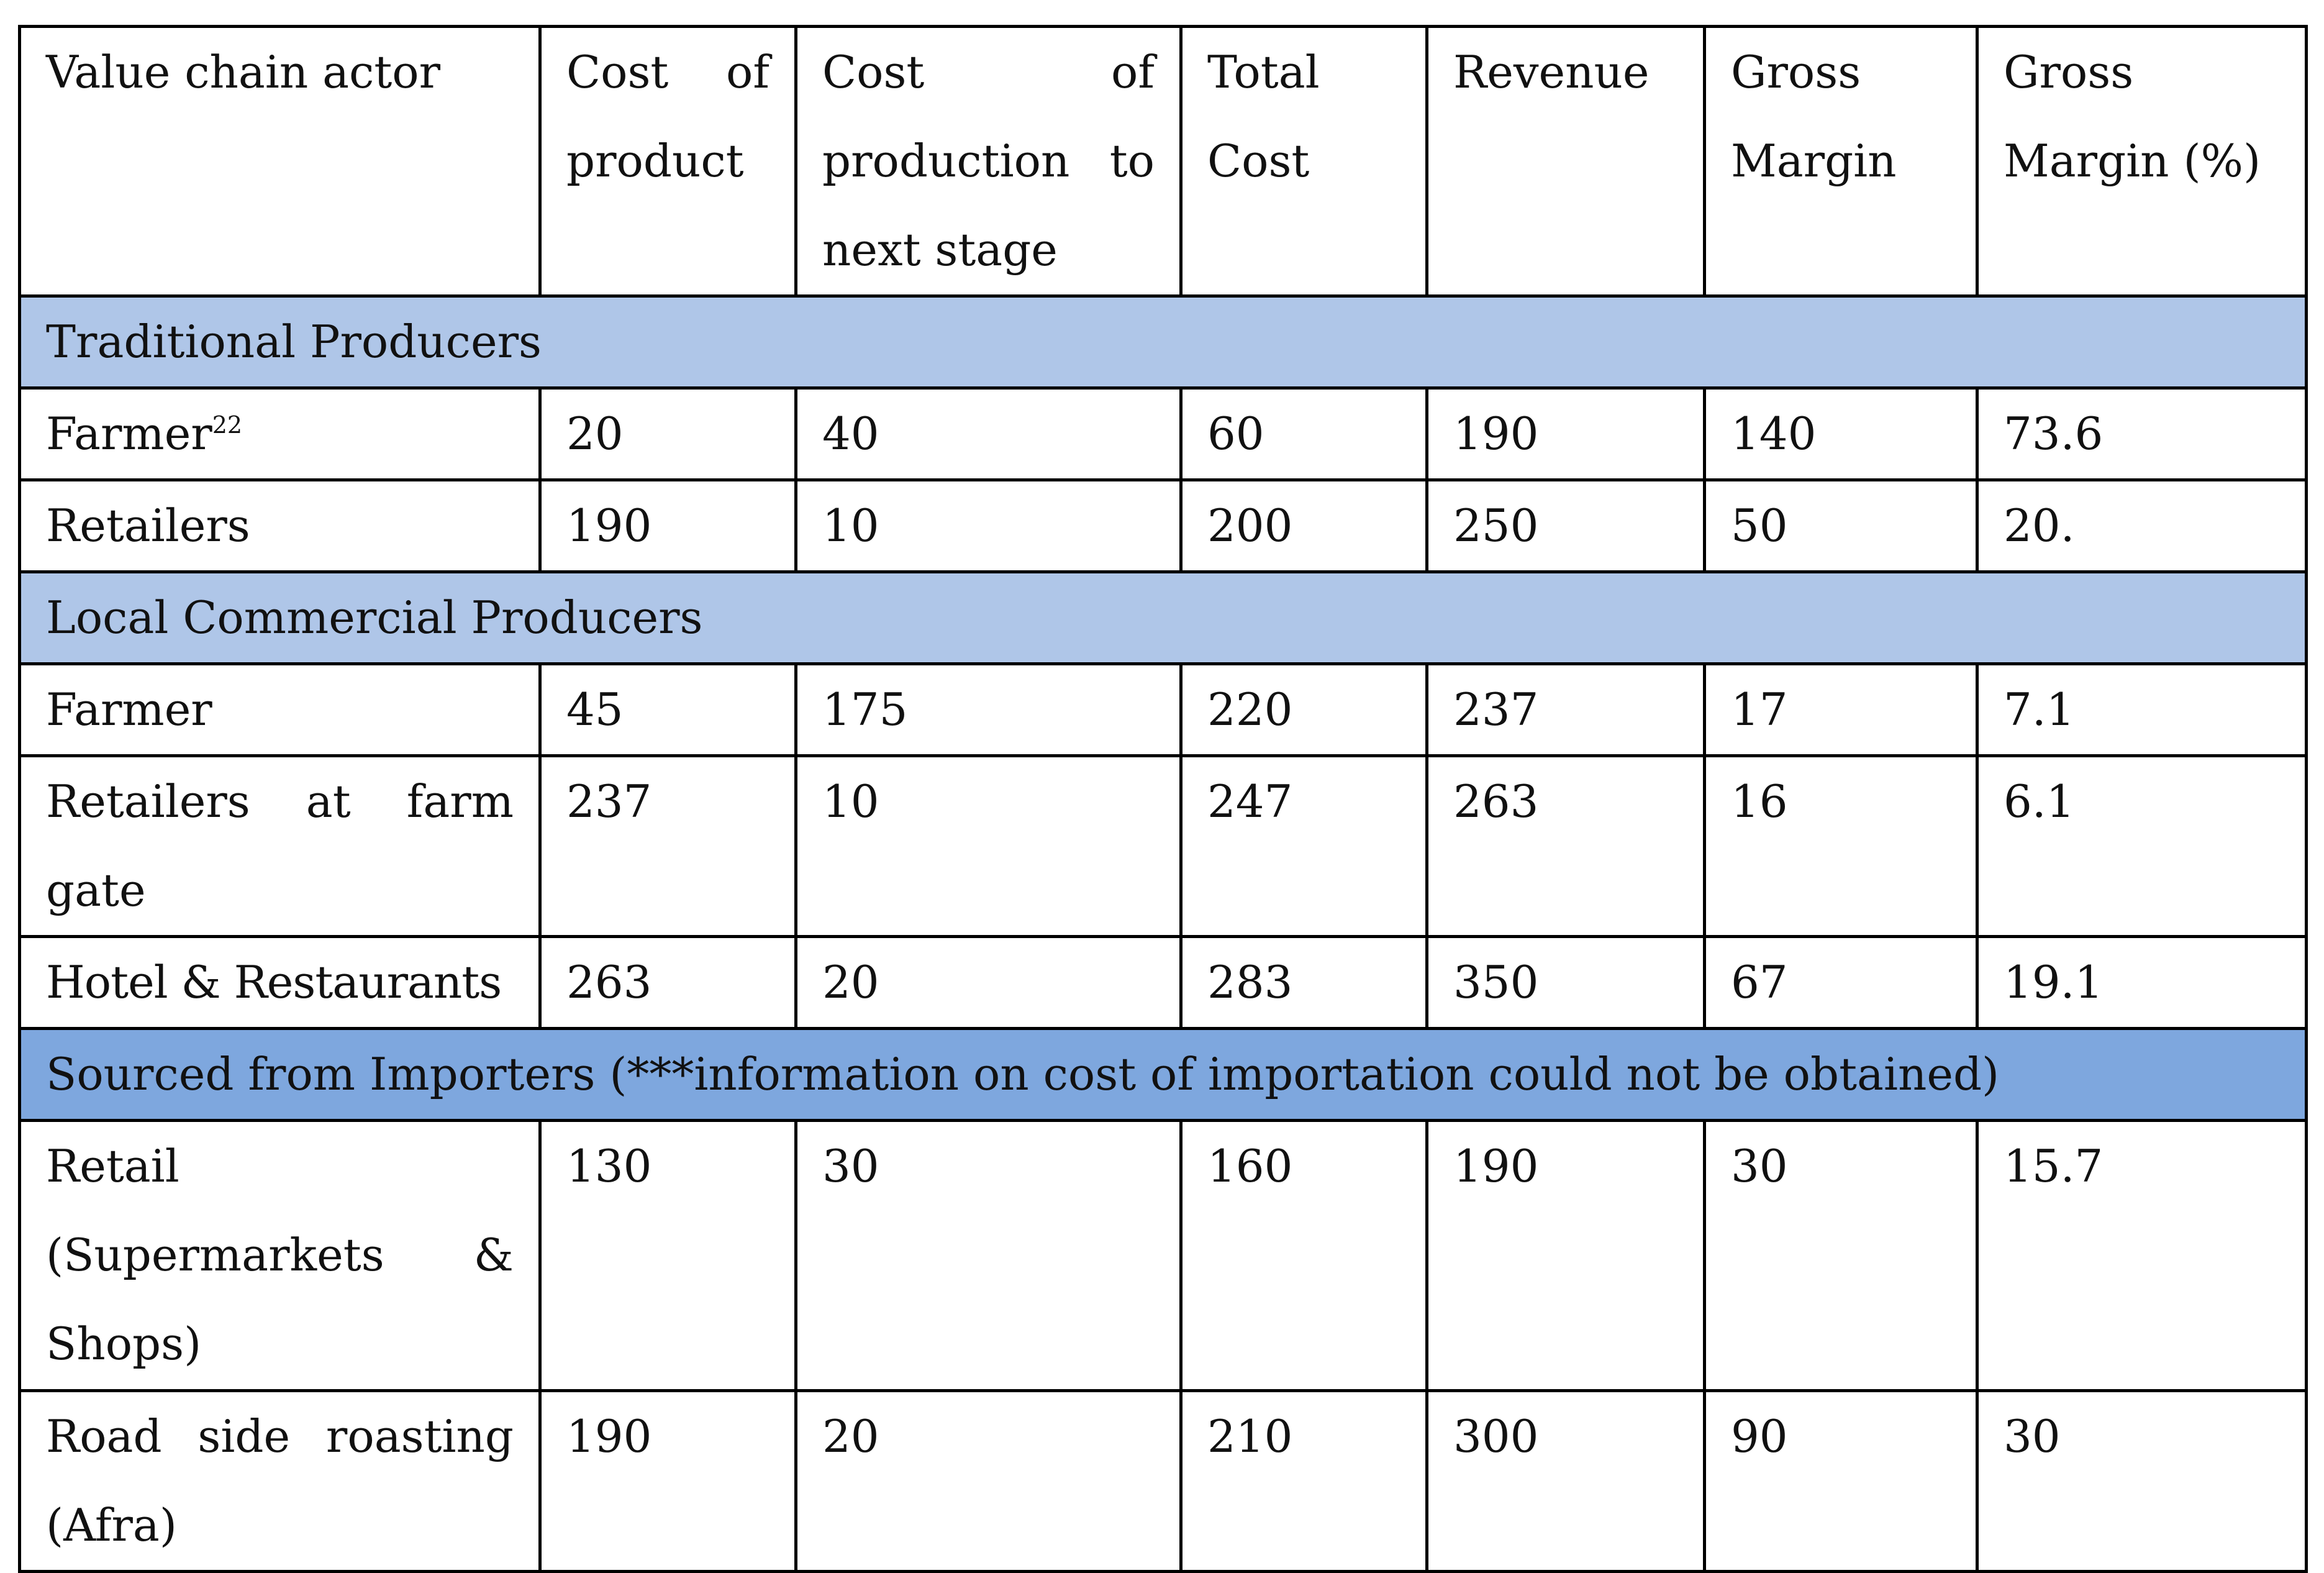 The width and height of the screenshot is (2324, 1573). I want to click on section-row-traditional-producers: Traditional Producers, so click(1163, 342).